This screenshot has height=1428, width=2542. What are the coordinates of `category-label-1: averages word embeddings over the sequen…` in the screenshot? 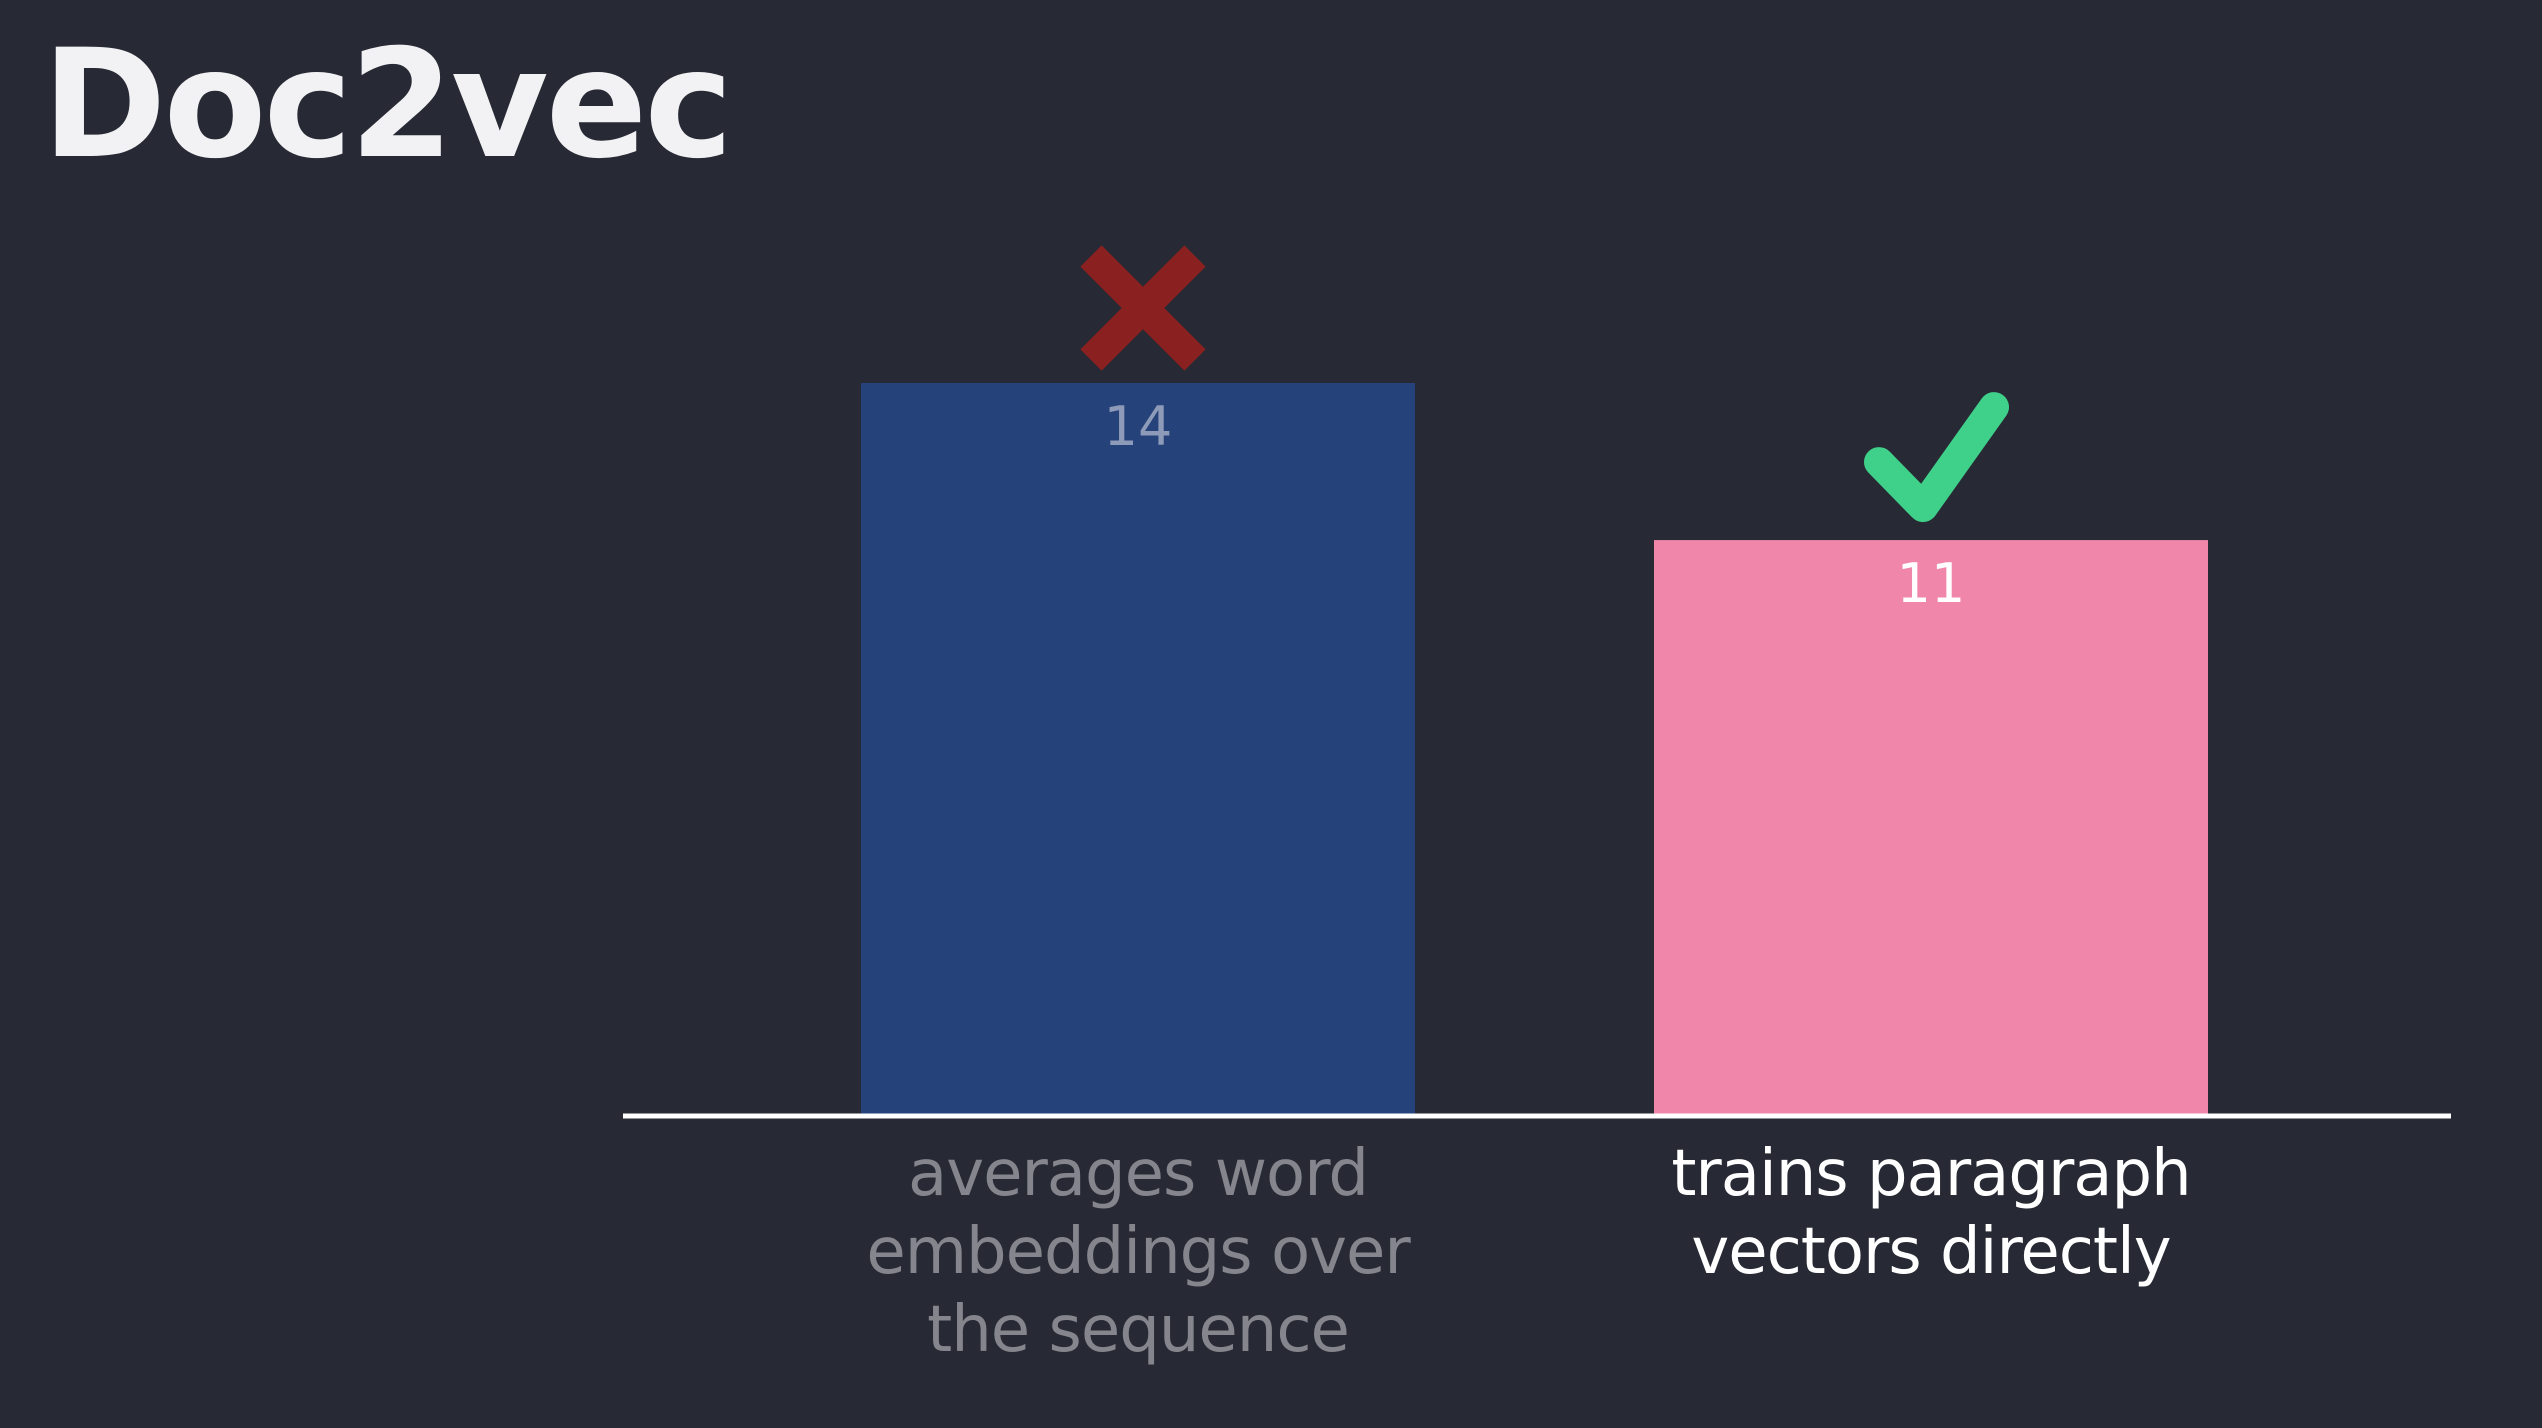 It's located at (1138, 1252).